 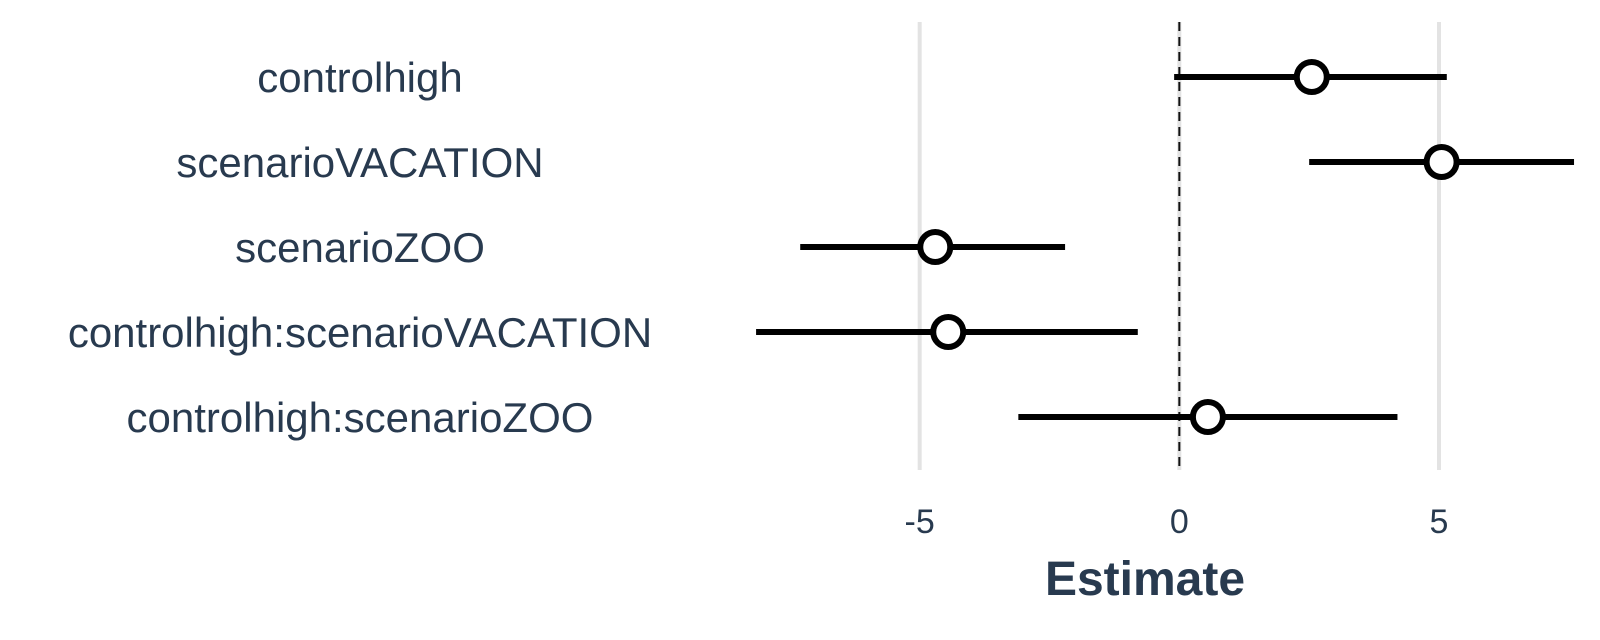 I want to click on x-tick-label-2: 5, so click(x=1439, y=522).